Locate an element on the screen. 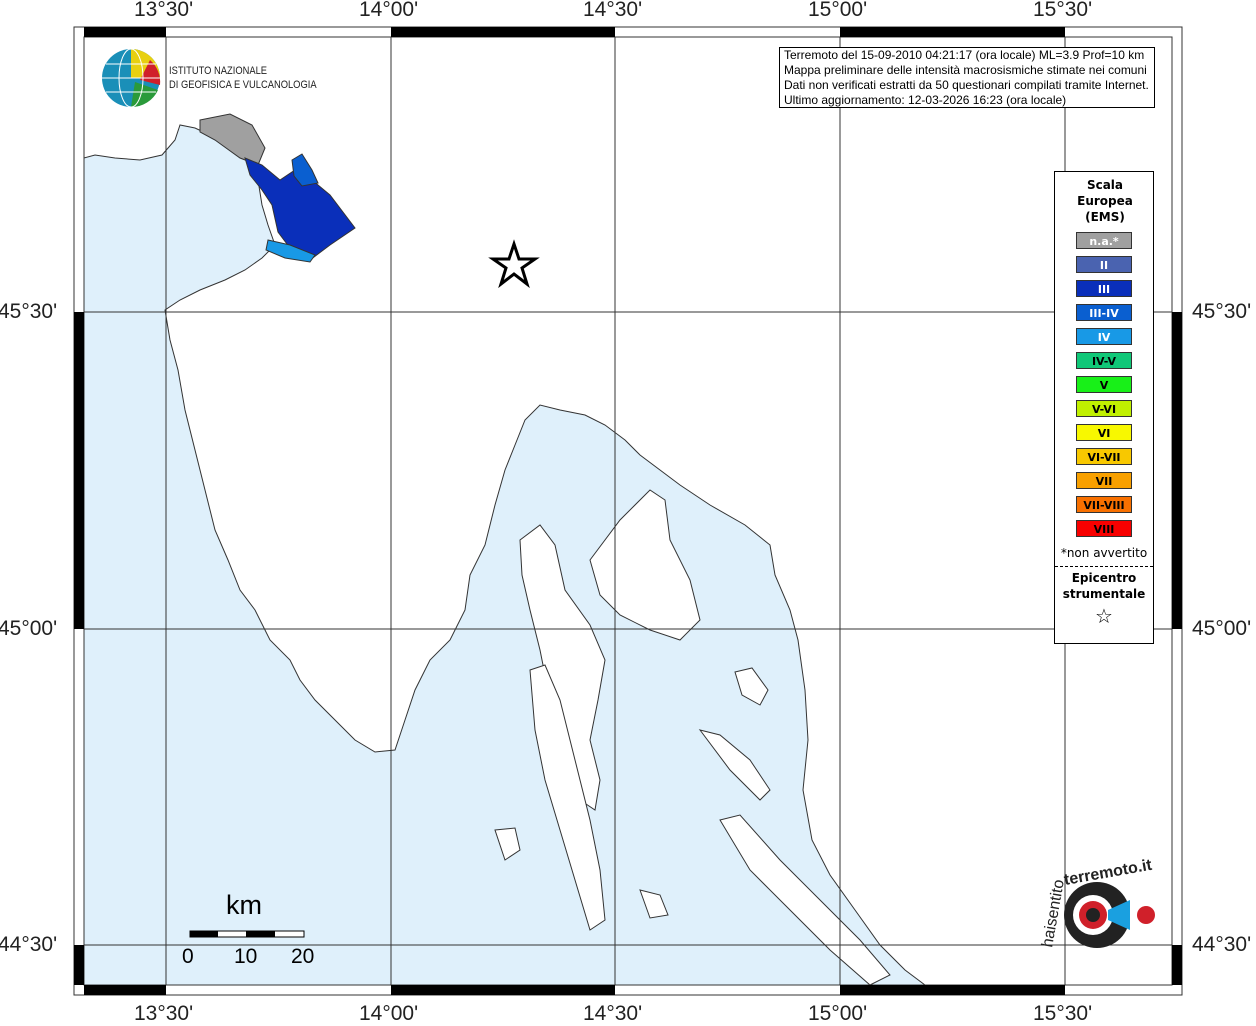 Image resolution: width=1256 pixels, height=1026 pixels. island-losinj is located at coordinates (567, 797).